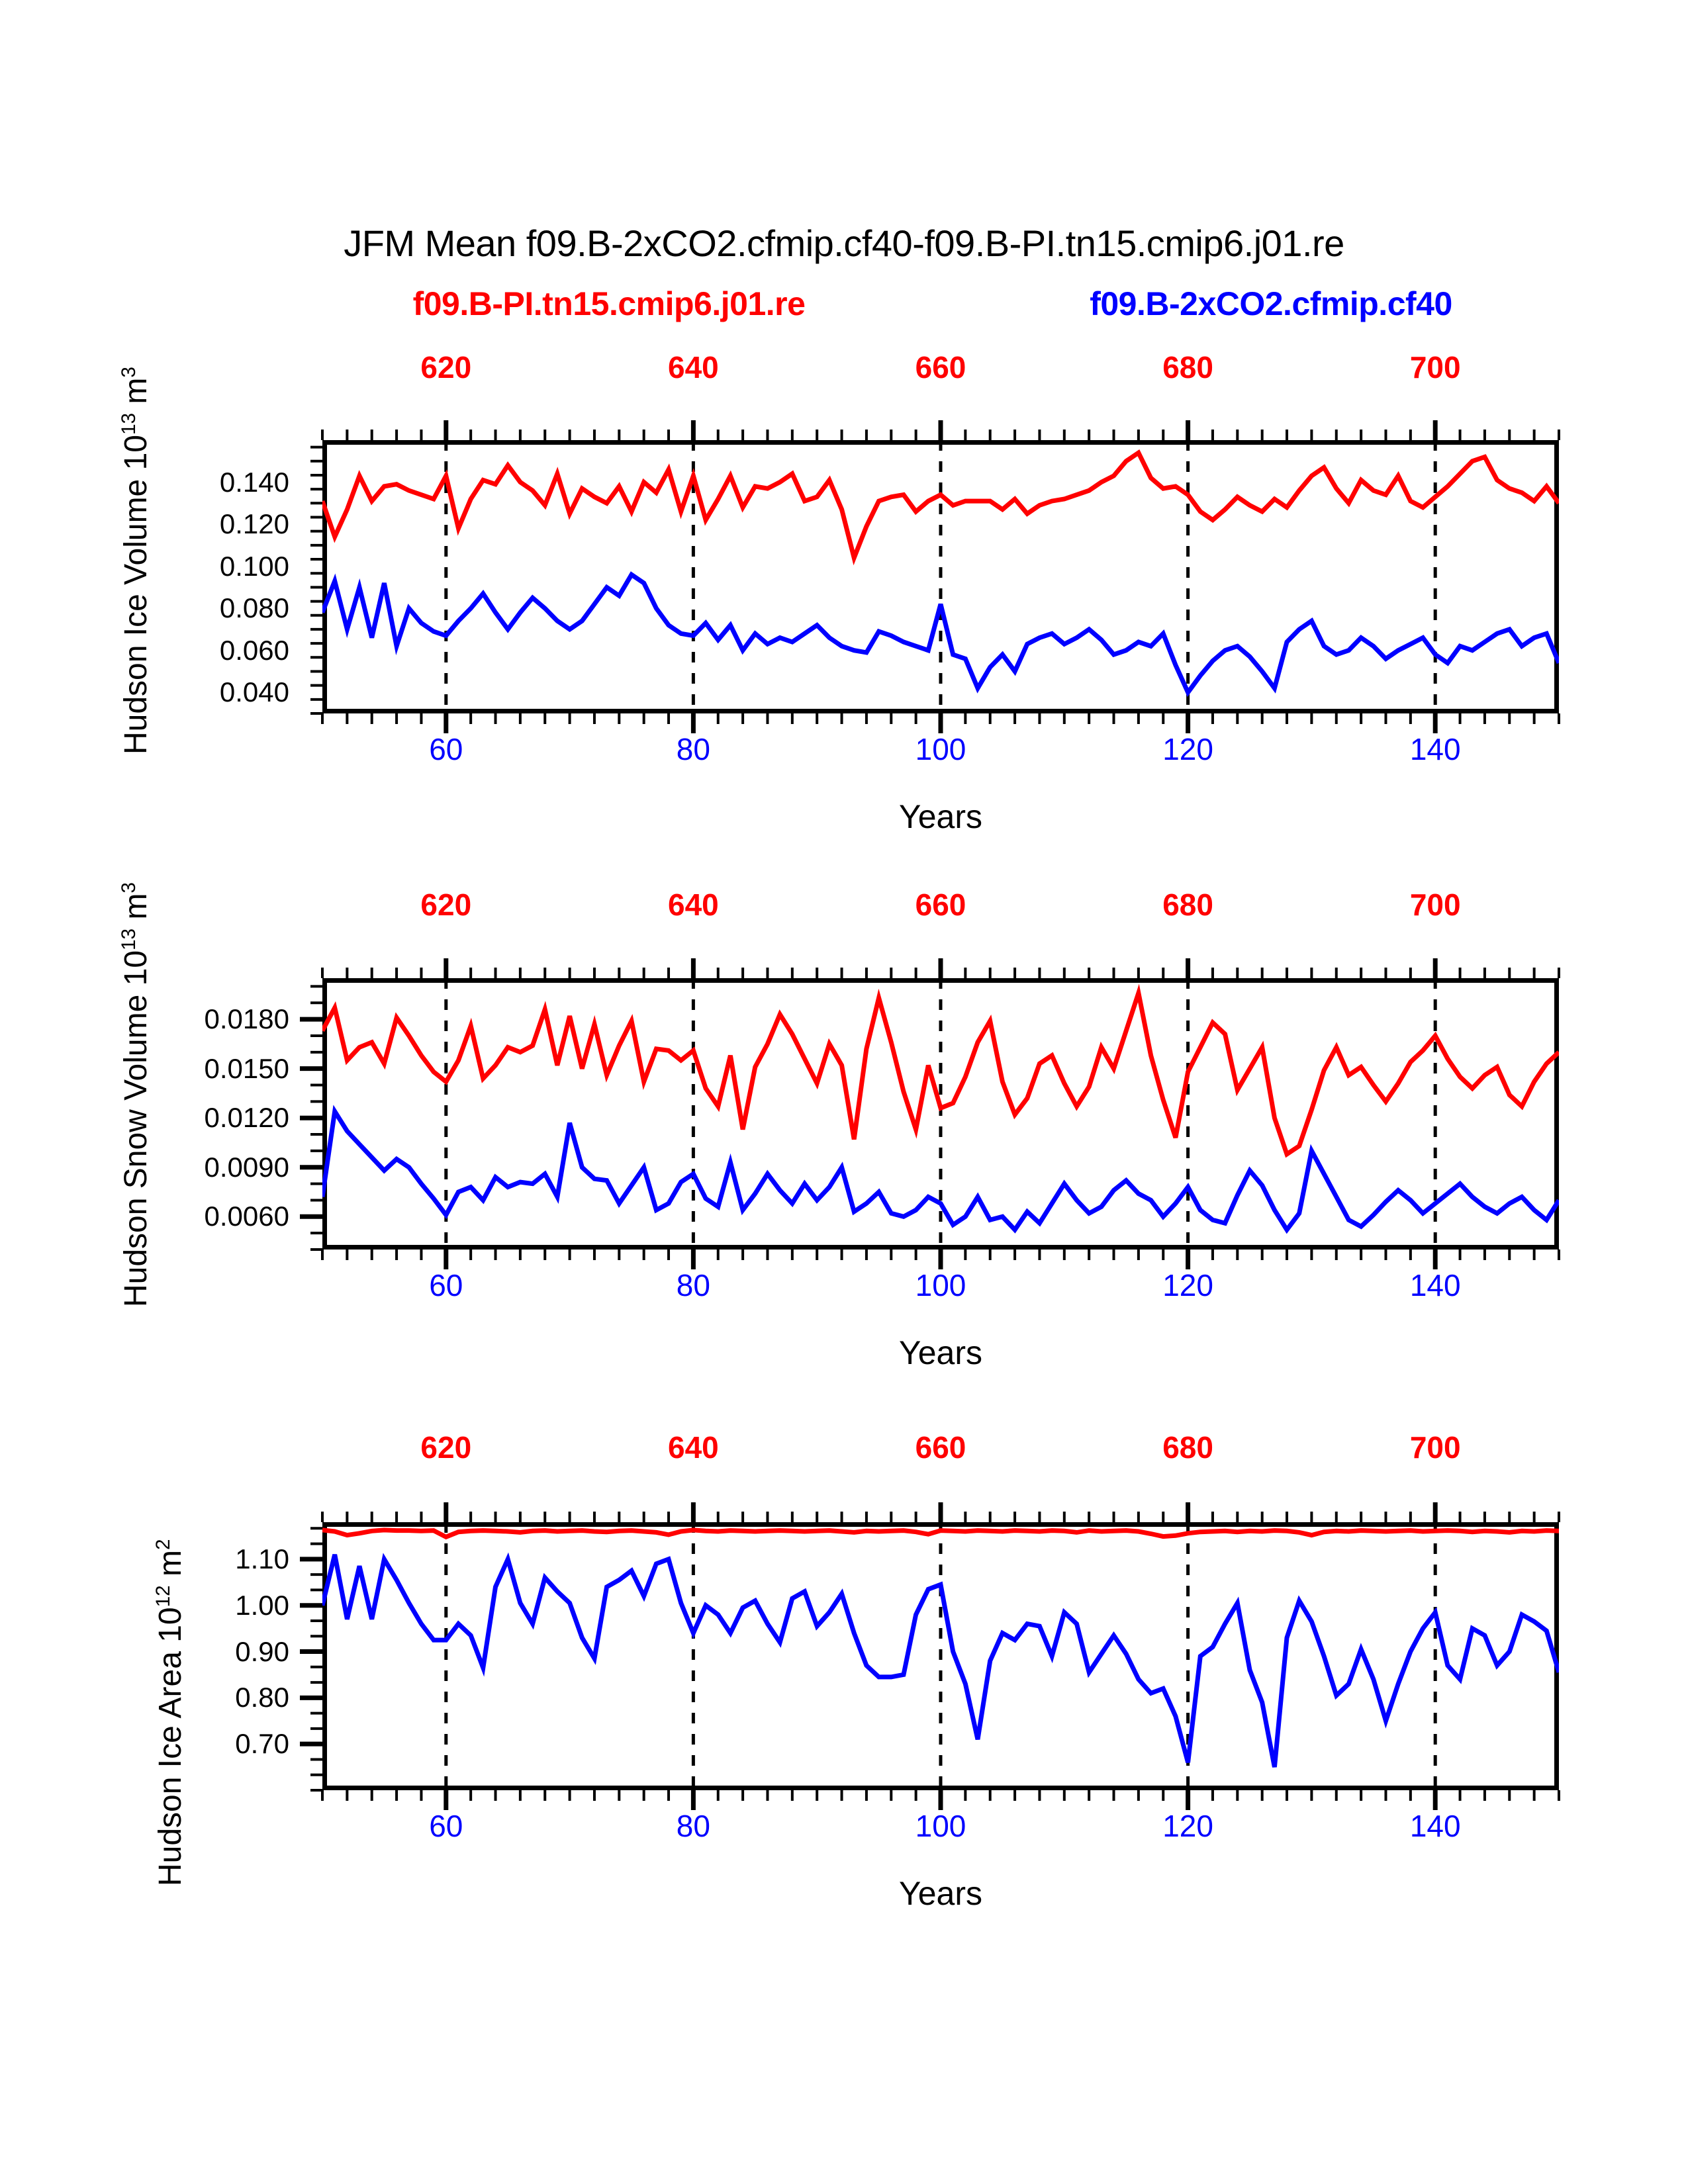 The height and width of the screenshot is (2184, 1688). Describe the element at coordinates (246, 1216) in the screenshot. I see `y-axis-tick-label: 0.0060` at that location.